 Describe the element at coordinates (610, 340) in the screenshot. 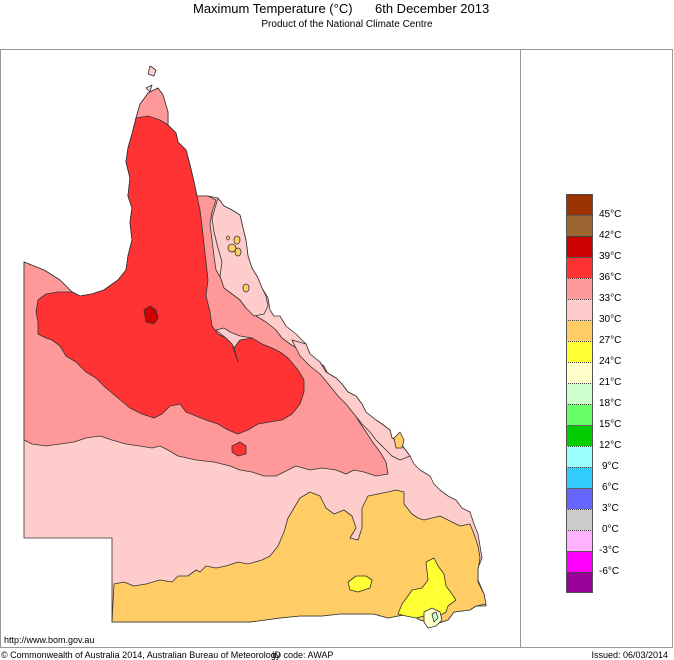

I see `legend-label: 27°C` at that location.